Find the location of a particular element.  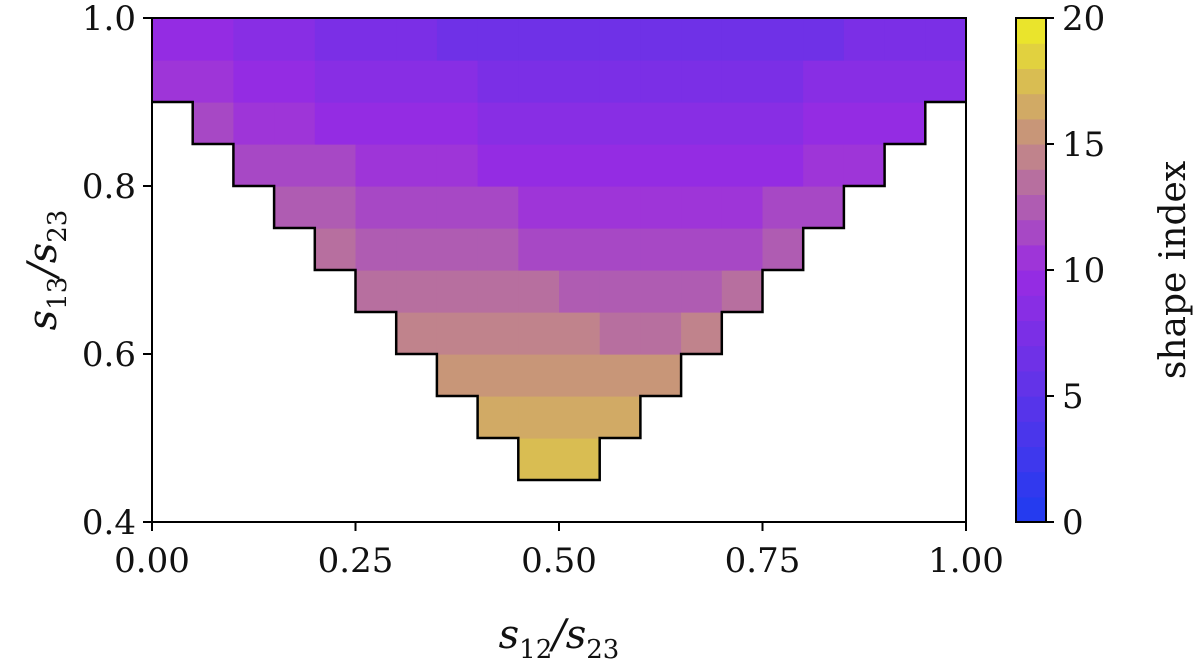

x-tick-label: 1.00 is located at coordinates (966, 561).